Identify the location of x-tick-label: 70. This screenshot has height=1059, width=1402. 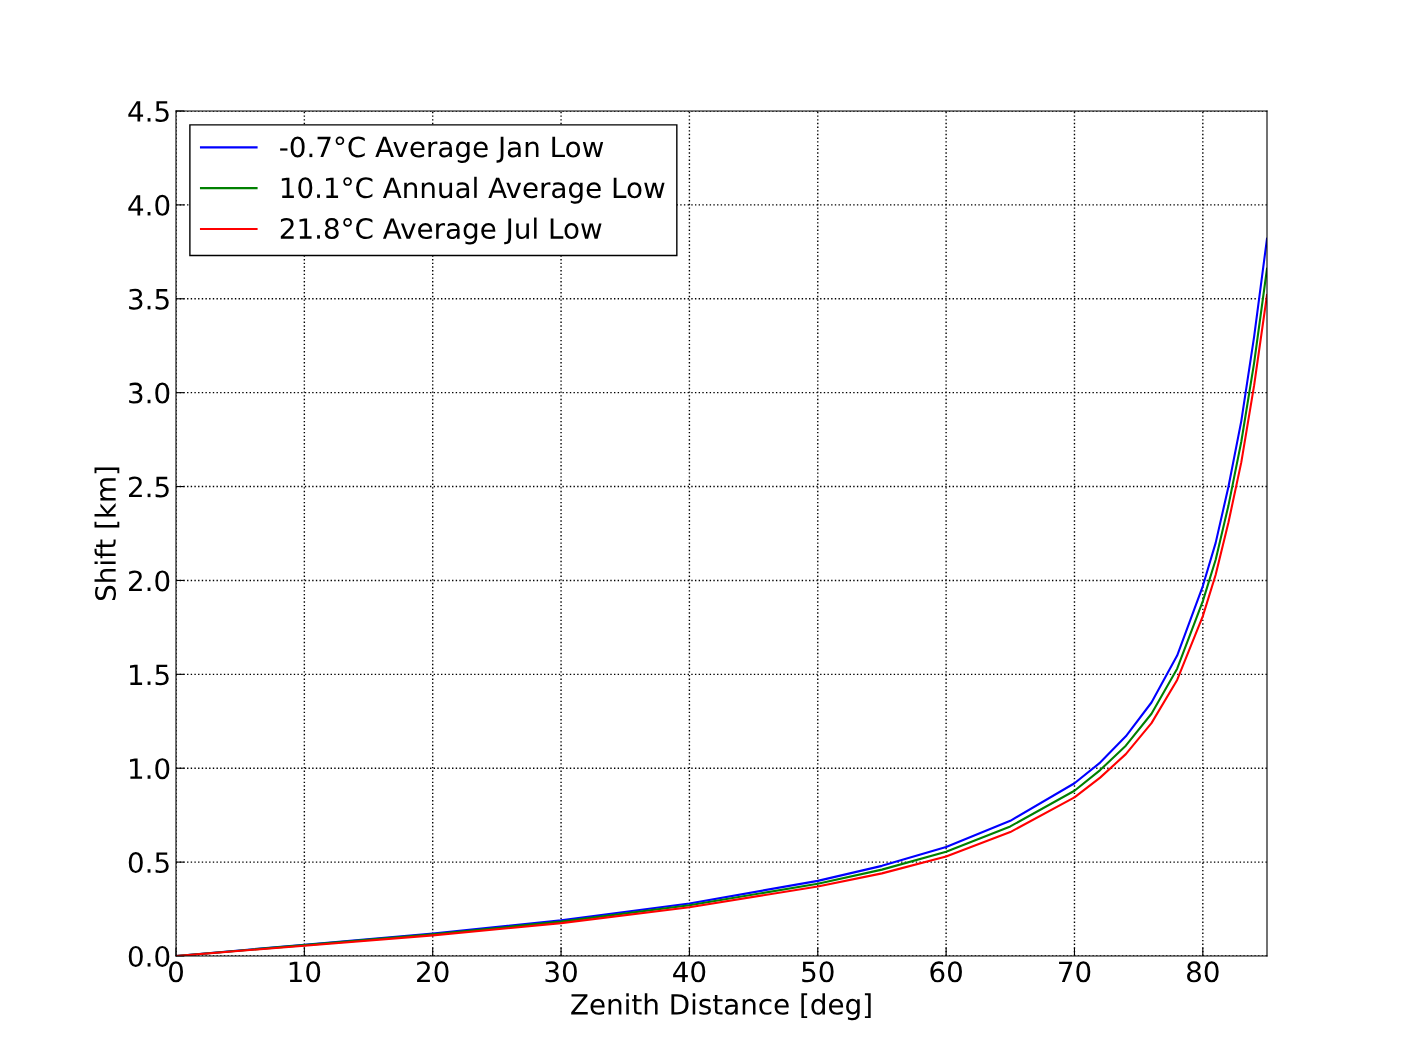
(1075, 972).